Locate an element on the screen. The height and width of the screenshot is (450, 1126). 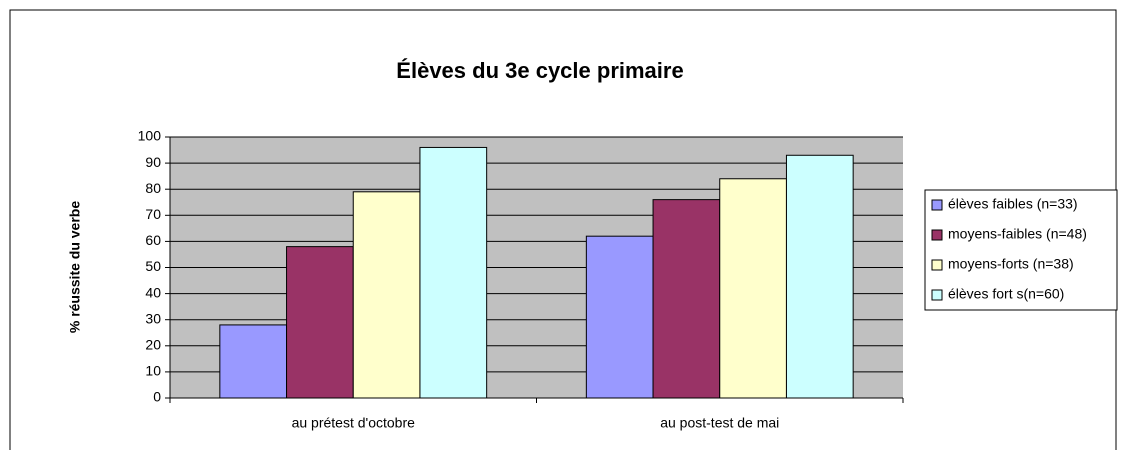
x-tick-label: au post-test de mai is located at coordinates (719, 423).